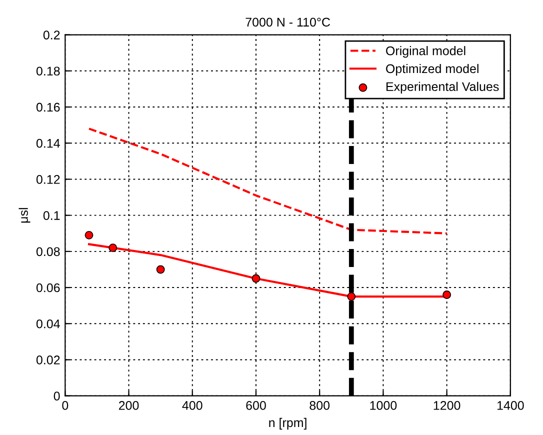 The width and height of the screenshot is (543, 435). What do you see at coordinates (48, 107) in the screenshot?
I see `y-tick-label: 0.16` at bounding box center [48, 107].